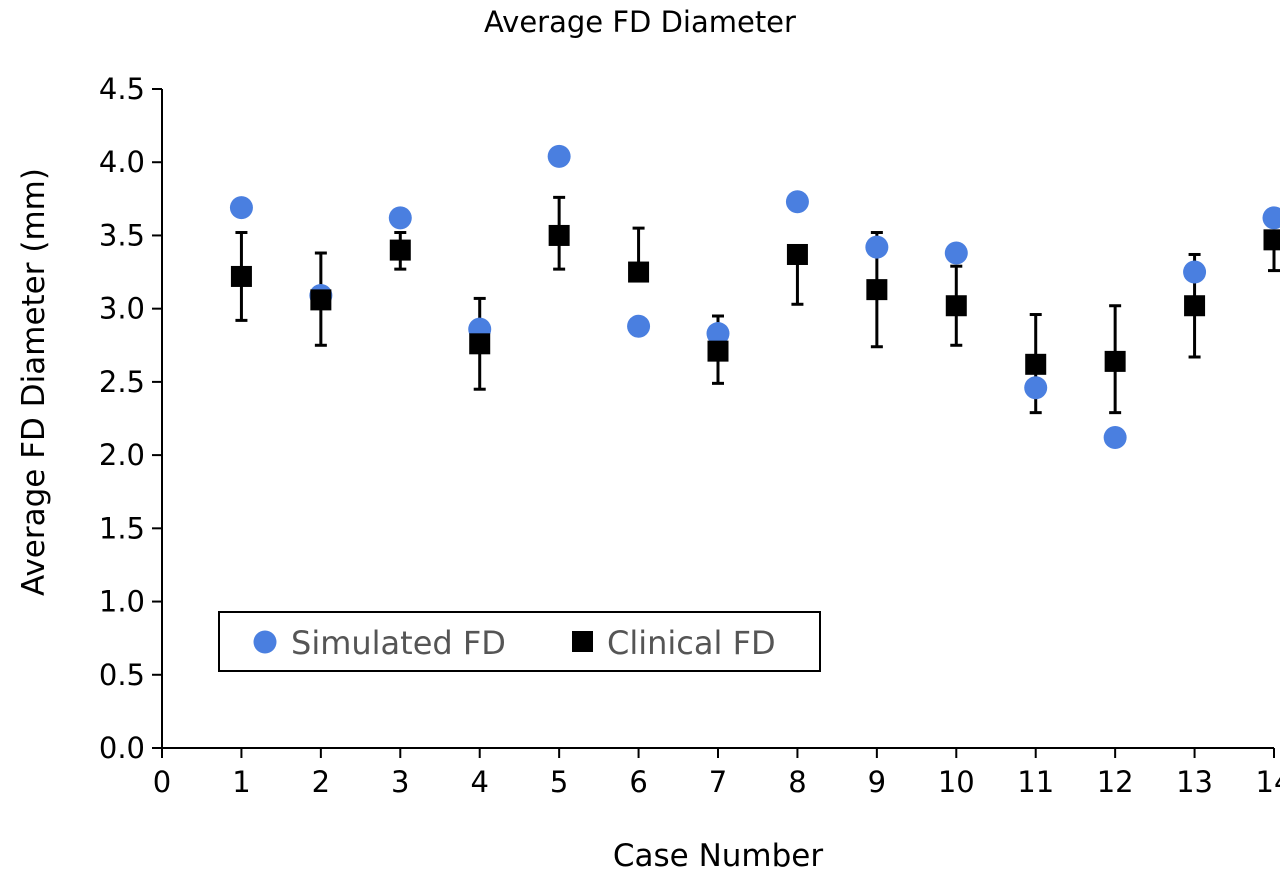 Image resolution: width=1280 pixels, height=876 pixels. What do you see at coordinates (956, 782) in the screenshot?
I see `x-tick-label-10: 10` at bounding box center [956, 782].